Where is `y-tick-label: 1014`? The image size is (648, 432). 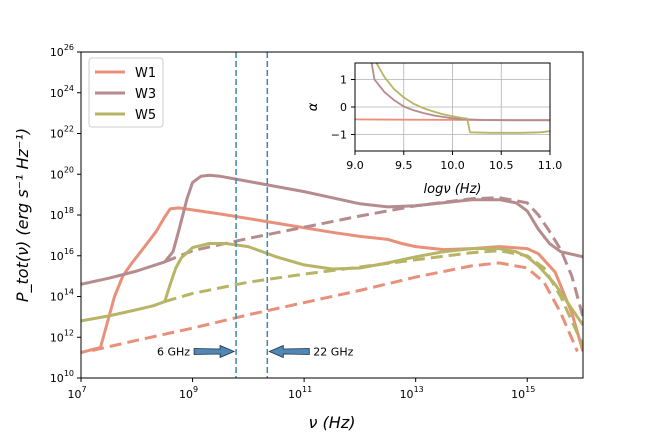 y-tick-label: 1014 is located at coordinates (62, 296).